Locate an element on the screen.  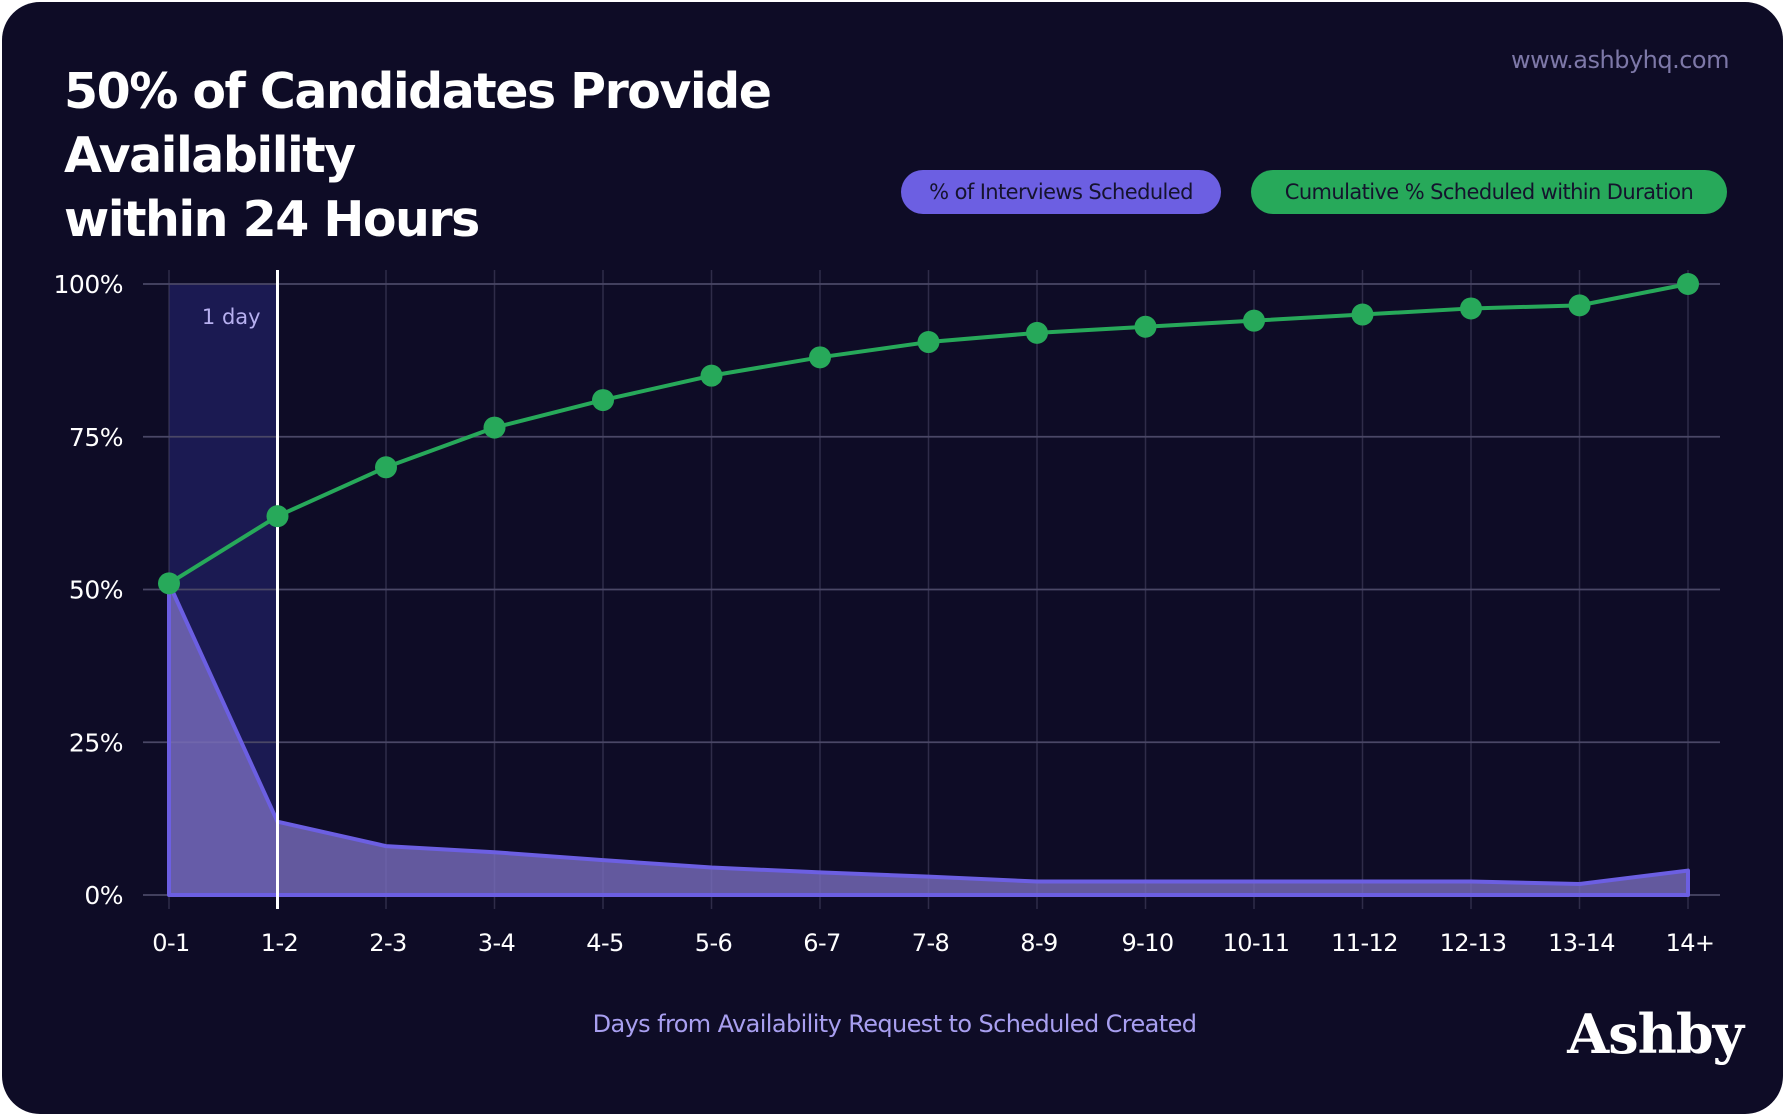
x-tick-label: 6-7 is located at coordinates (821, 943).